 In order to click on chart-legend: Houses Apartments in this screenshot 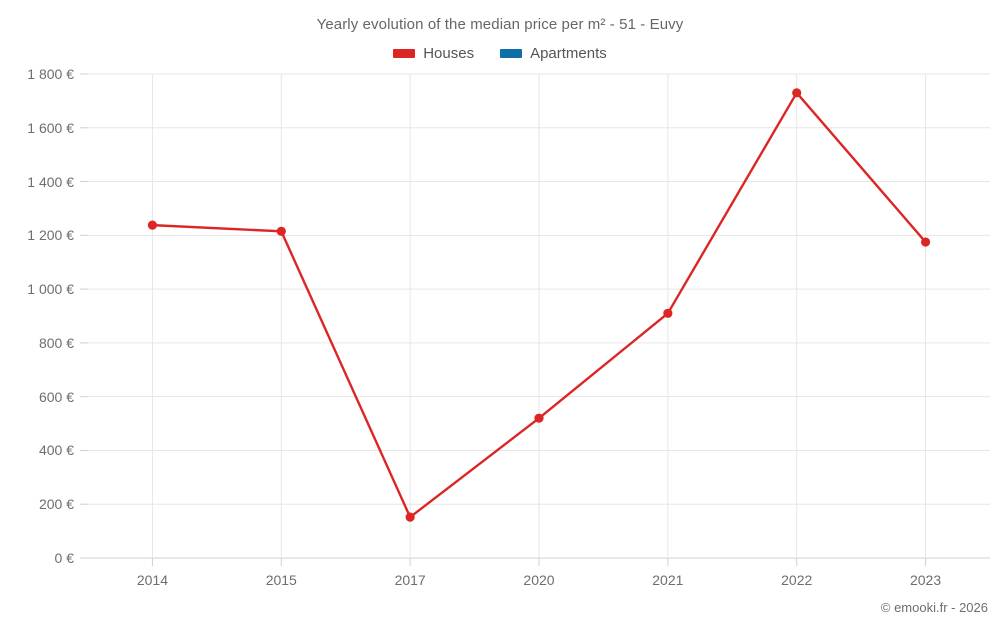, I will do `click(500, 53)`.